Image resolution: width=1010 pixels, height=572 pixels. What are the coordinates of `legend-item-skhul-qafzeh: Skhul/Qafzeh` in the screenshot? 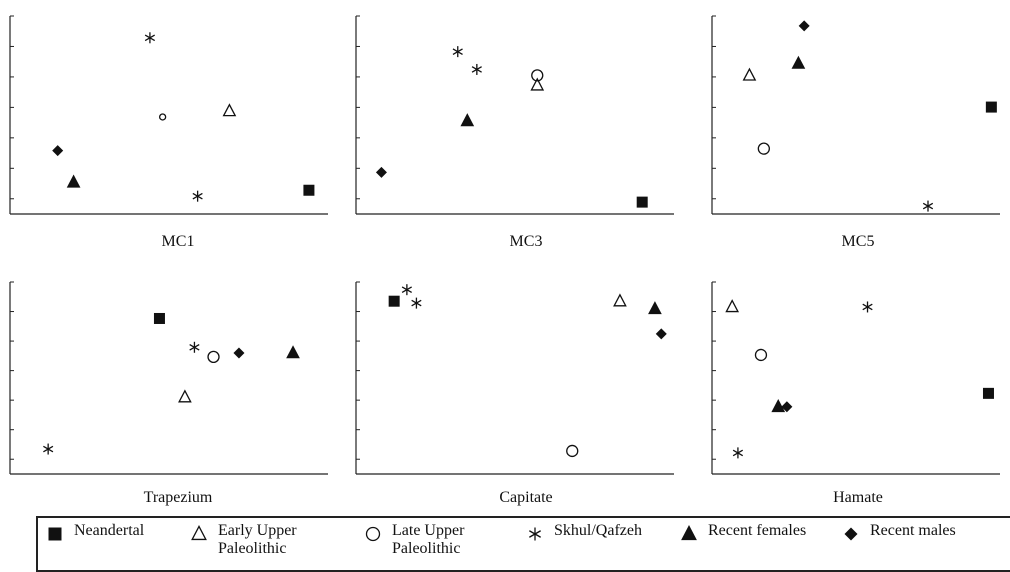 It's located at (583, 533).